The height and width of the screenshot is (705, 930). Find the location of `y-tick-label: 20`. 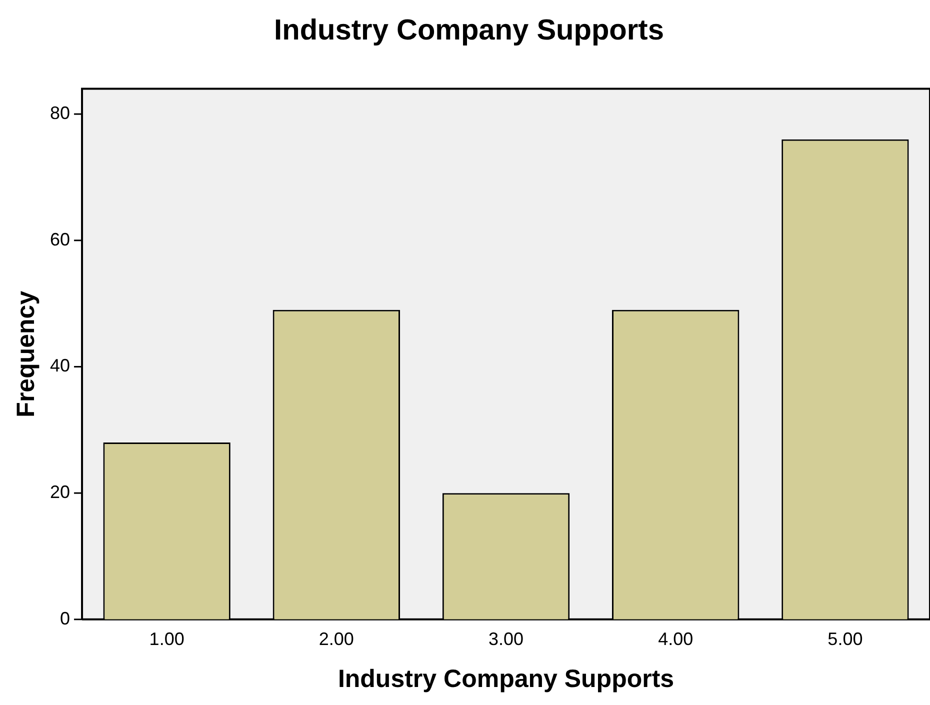

y-tick-label: 20 is located at coordinates (60, 492).